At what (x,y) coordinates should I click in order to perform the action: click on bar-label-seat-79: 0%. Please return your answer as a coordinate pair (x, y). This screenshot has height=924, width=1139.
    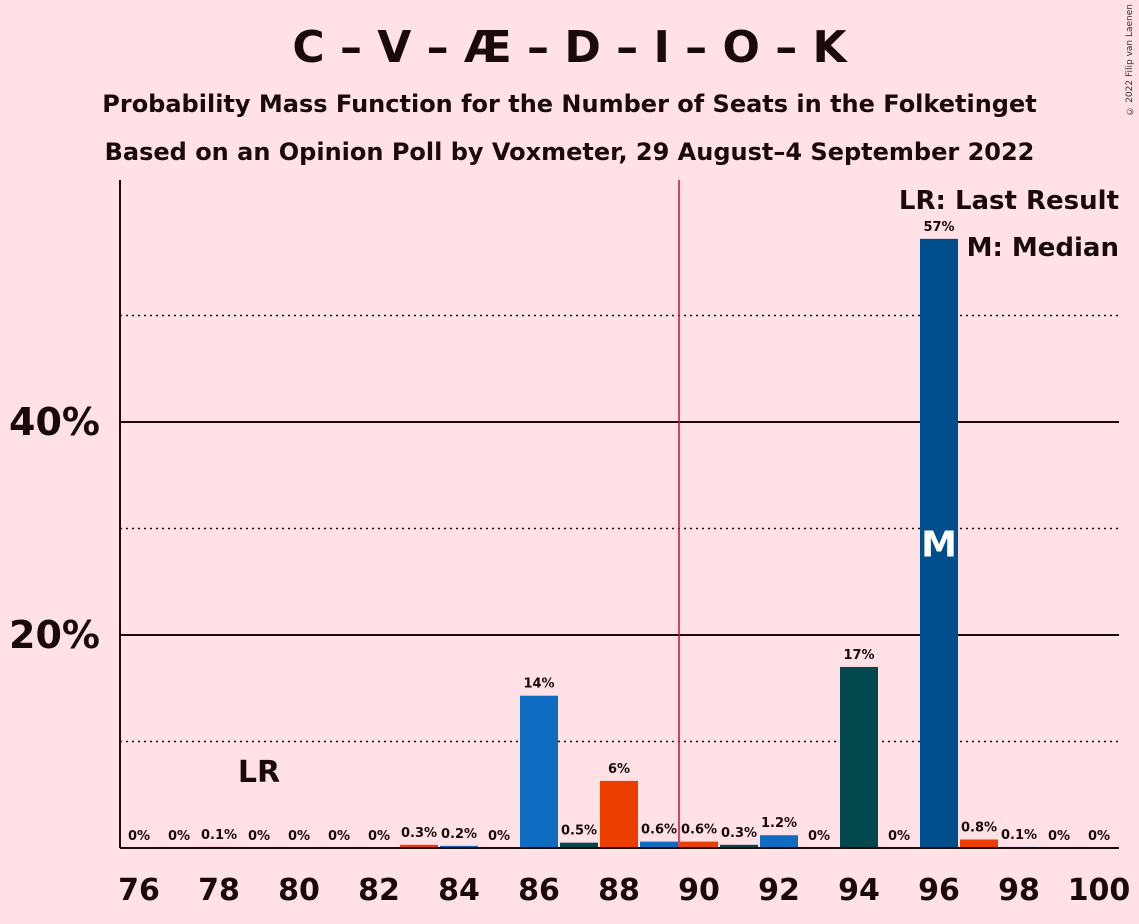
    Looking at the image, I should click on (259, 836).